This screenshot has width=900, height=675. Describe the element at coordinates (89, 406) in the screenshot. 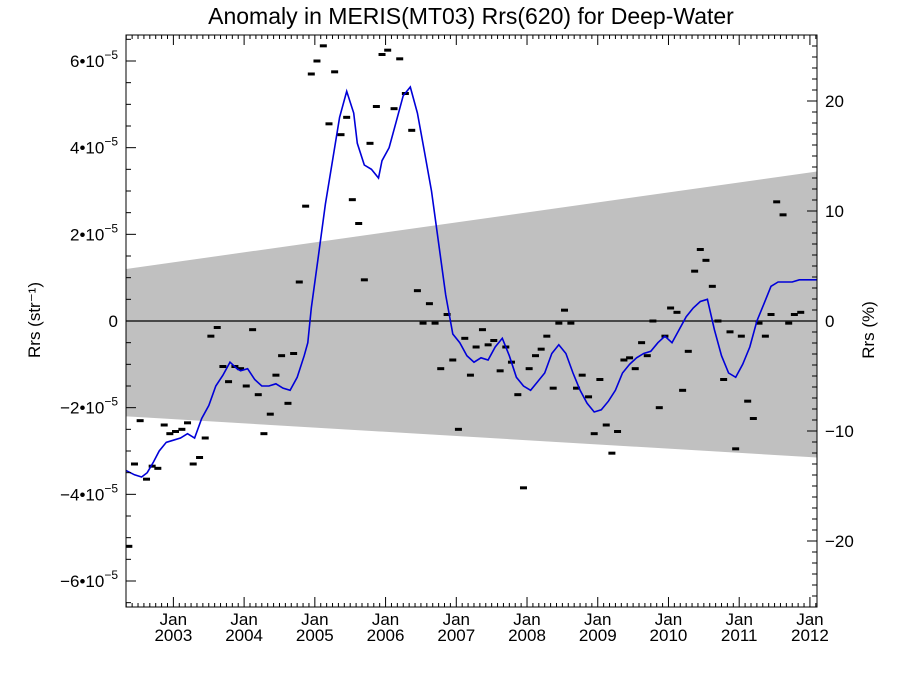

I see `y-left-tick-label: −2•10−5` at that location.